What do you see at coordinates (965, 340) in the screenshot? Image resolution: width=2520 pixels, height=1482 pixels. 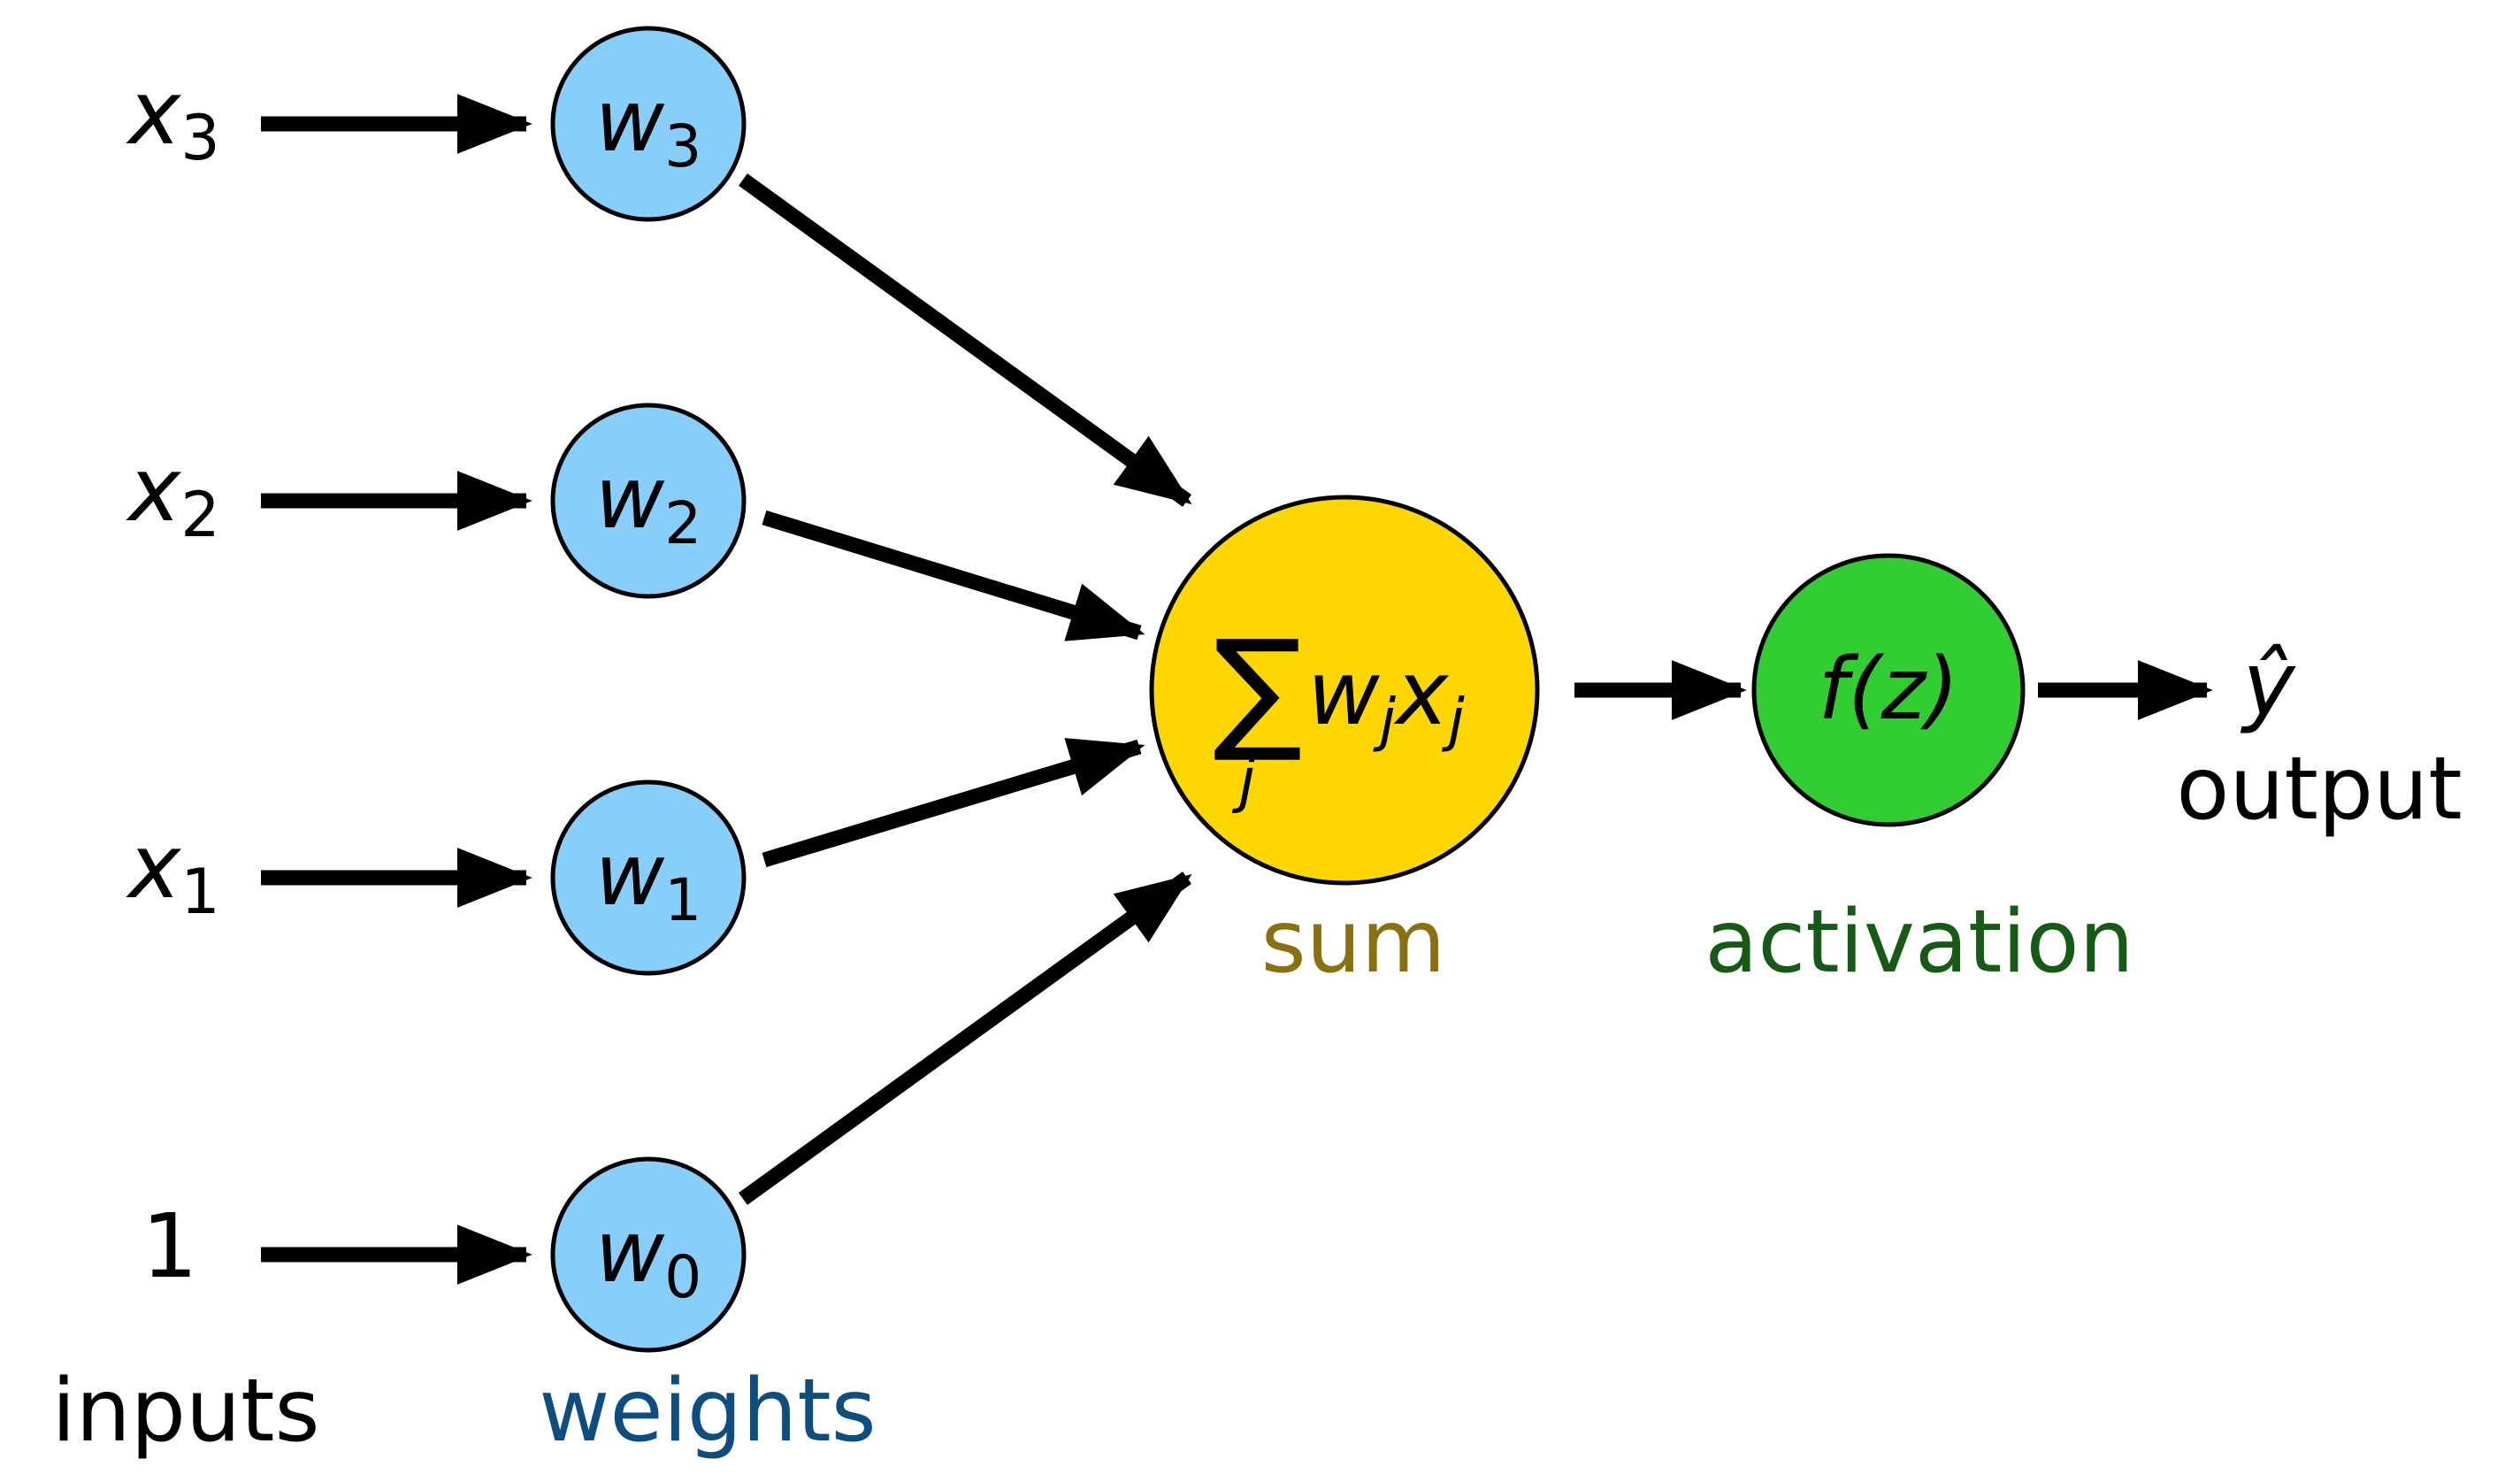 I see `arrow-w3-to-sum` at bounding box center [965, 340].